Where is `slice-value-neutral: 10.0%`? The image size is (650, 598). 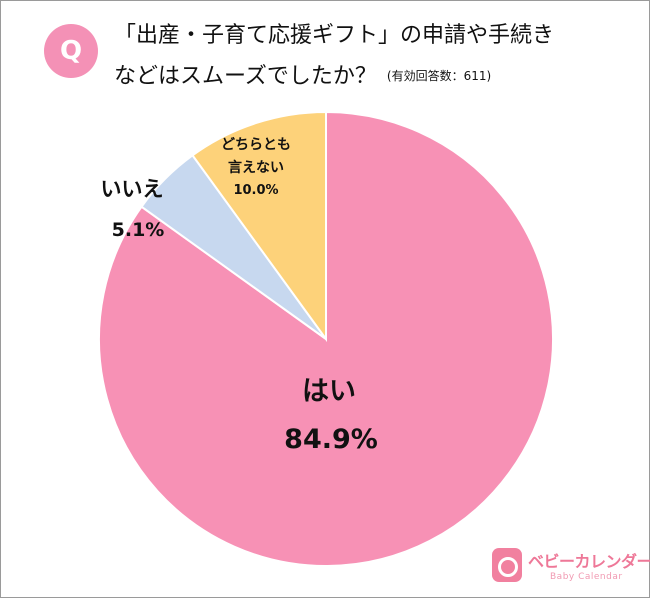
slice-value-neutral: 10.0% is located at coordinates (255, 190).